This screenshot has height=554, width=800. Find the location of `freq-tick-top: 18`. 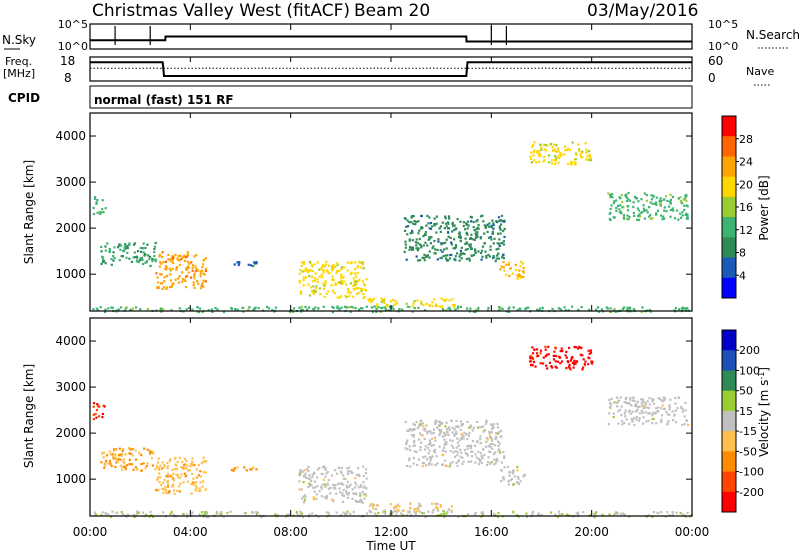

freq-tick-top: 18 is located at coordinates (67, 61).